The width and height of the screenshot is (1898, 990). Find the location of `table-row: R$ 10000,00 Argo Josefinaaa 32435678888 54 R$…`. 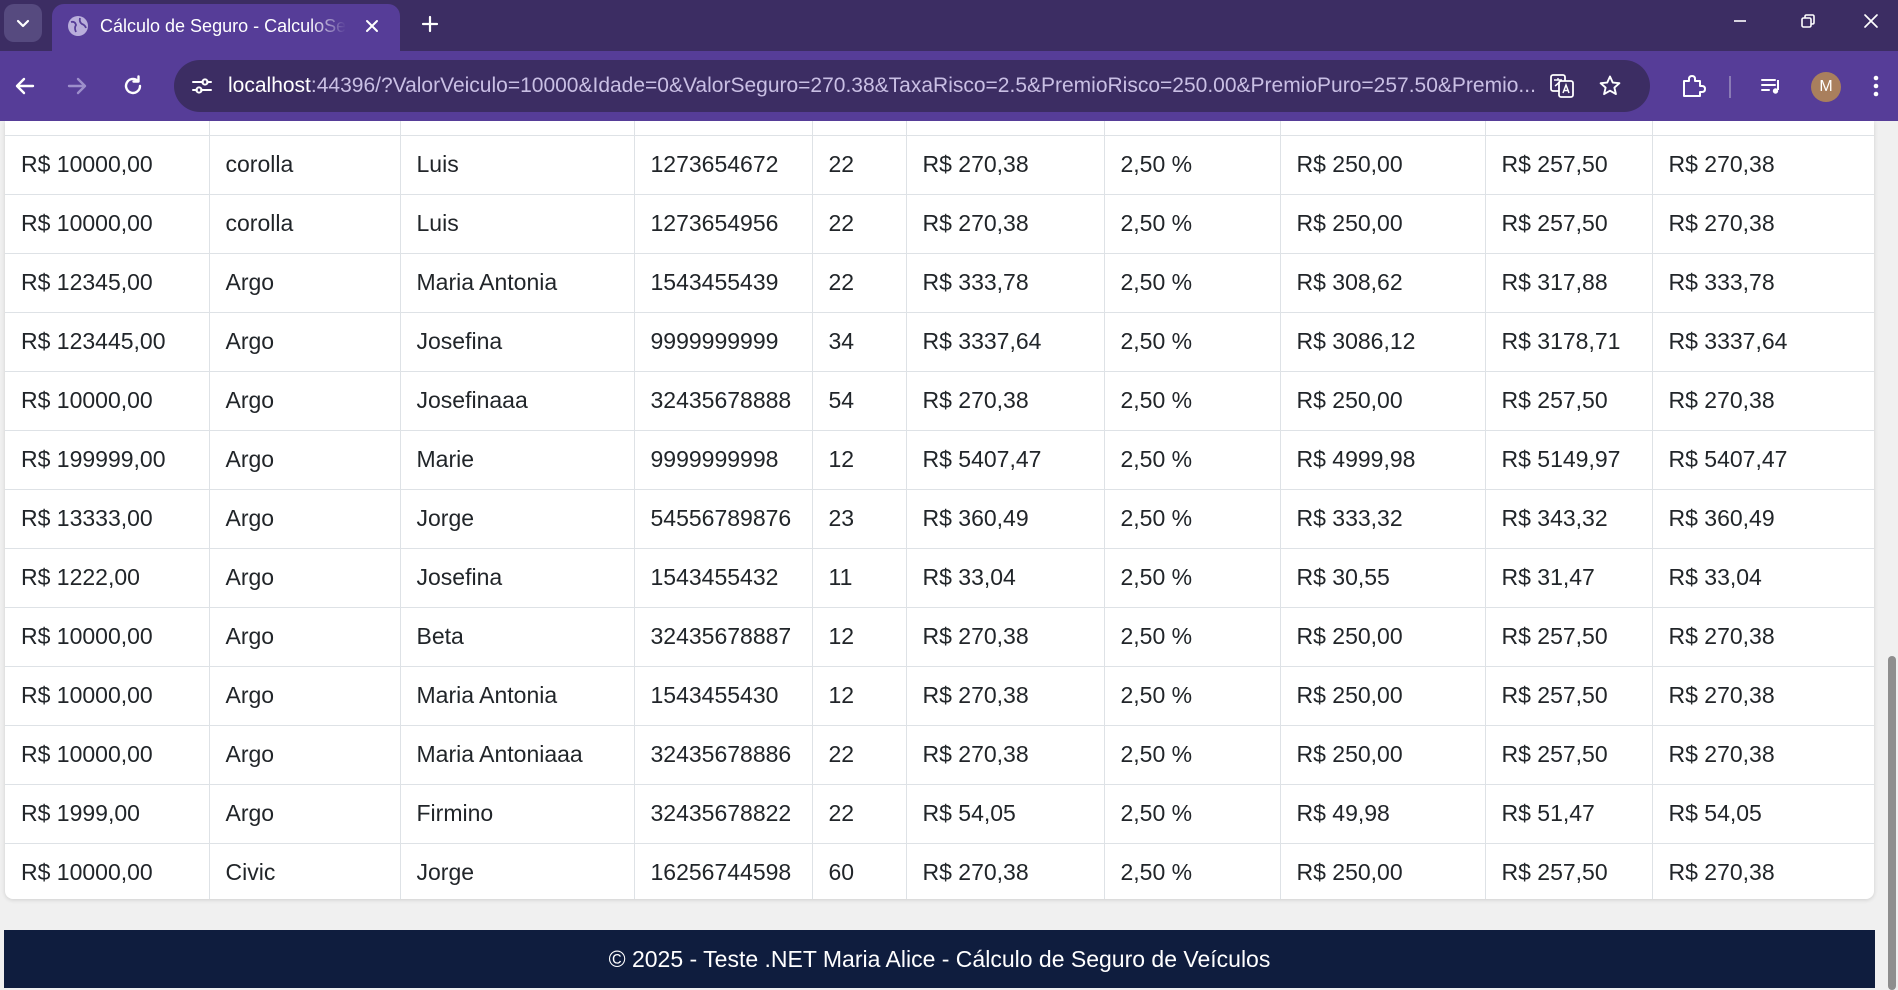

table-row: R$ 10000,00 Argo Josefinaaa 32435678888 54 R$… is located at coordinates (939, 401).